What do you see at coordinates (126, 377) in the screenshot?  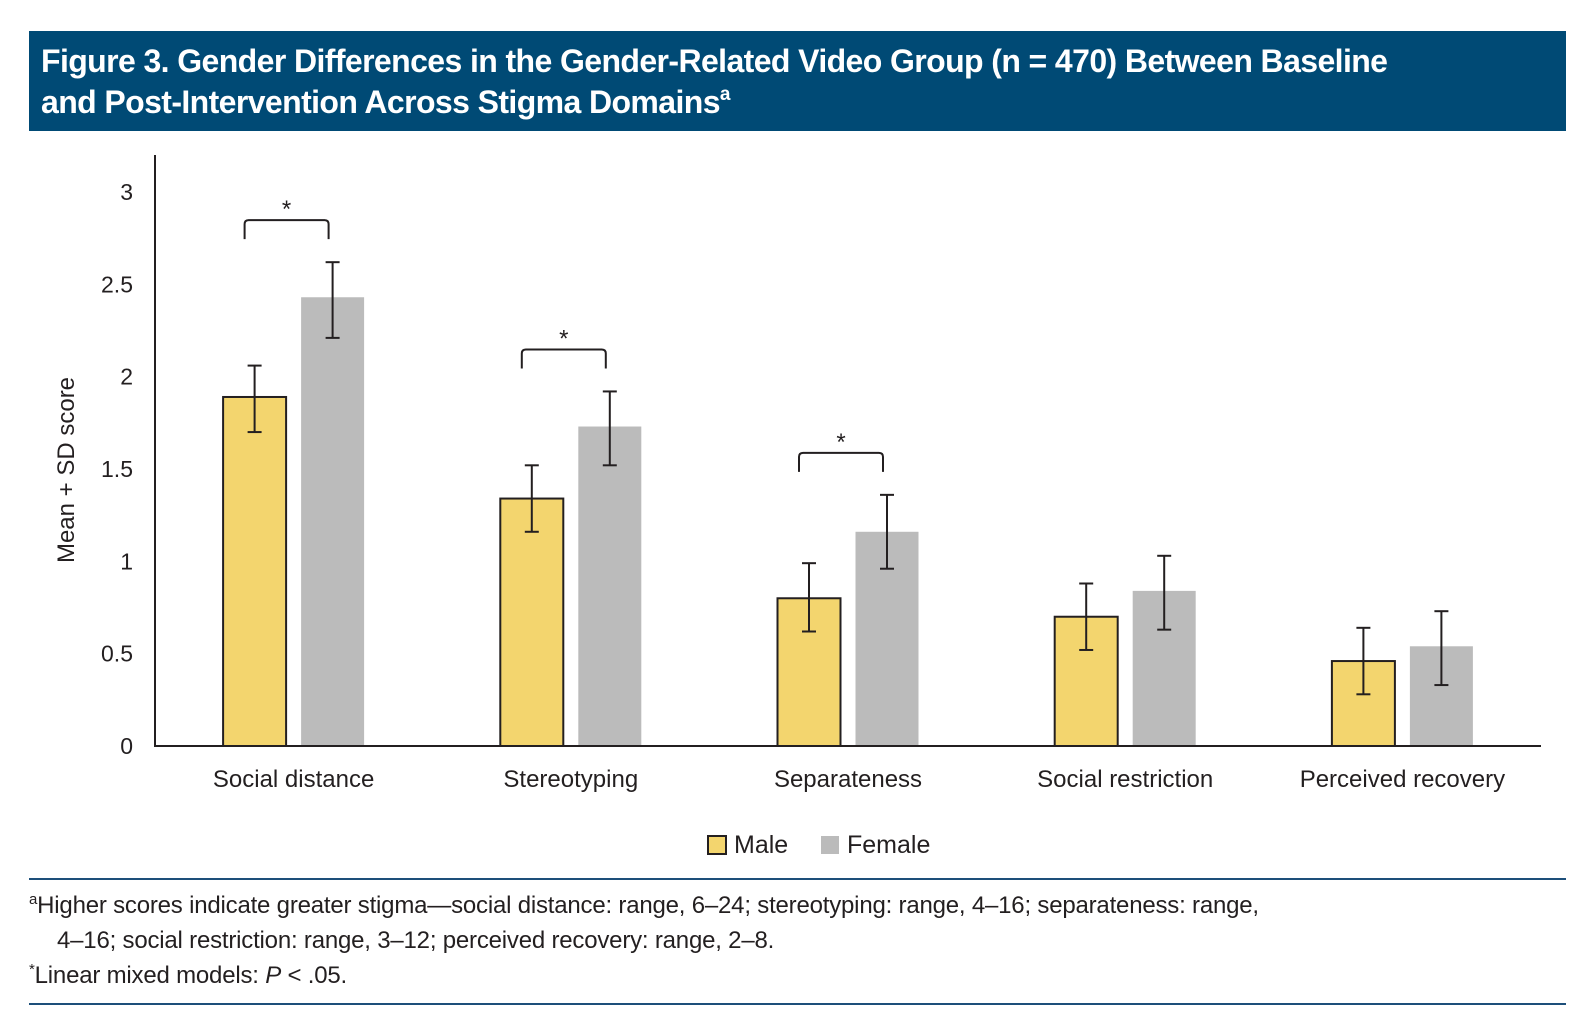 I see `y-tick-label: 2` at bounding box center [126, 377].